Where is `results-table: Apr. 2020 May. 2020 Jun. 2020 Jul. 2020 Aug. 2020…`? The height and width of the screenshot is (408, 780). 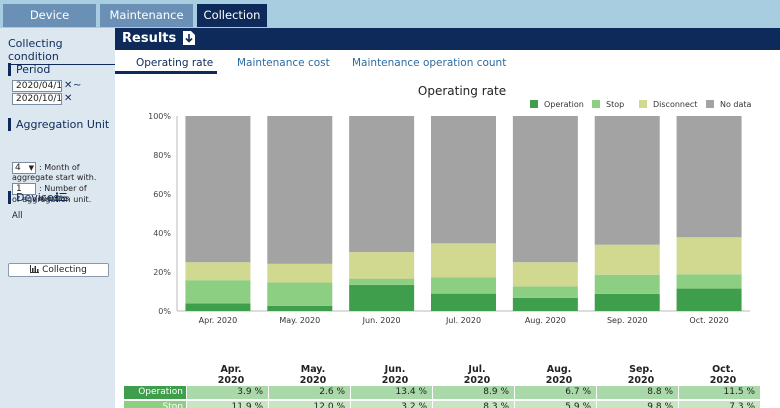
results-table: Apr. 2020 May. 2020 Jun. 2020 Jul. 2020 Aug. 2020… is located at coordinates (447, 386).